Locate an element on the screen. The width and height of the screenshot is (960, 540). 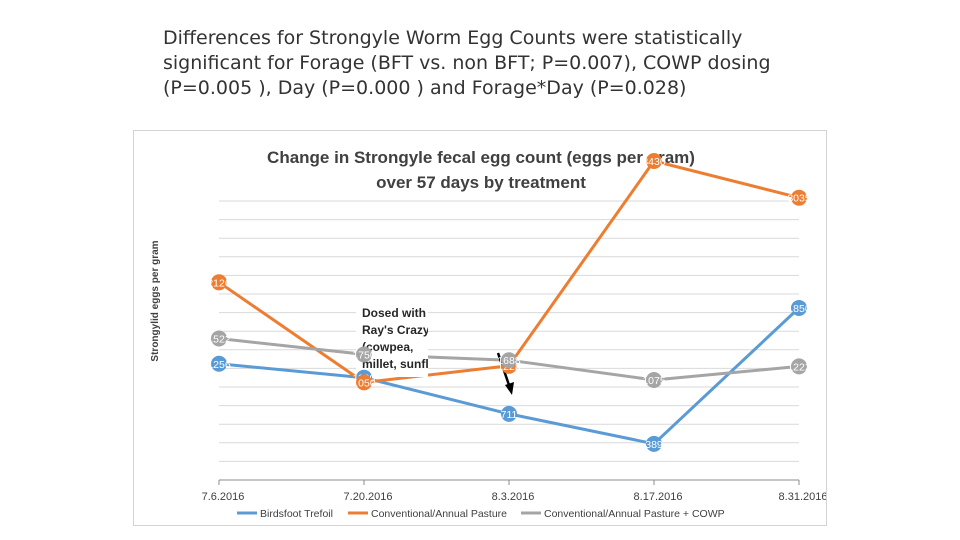
x-tick-label: 8.31.2016 is located at coordinates (802, 497).